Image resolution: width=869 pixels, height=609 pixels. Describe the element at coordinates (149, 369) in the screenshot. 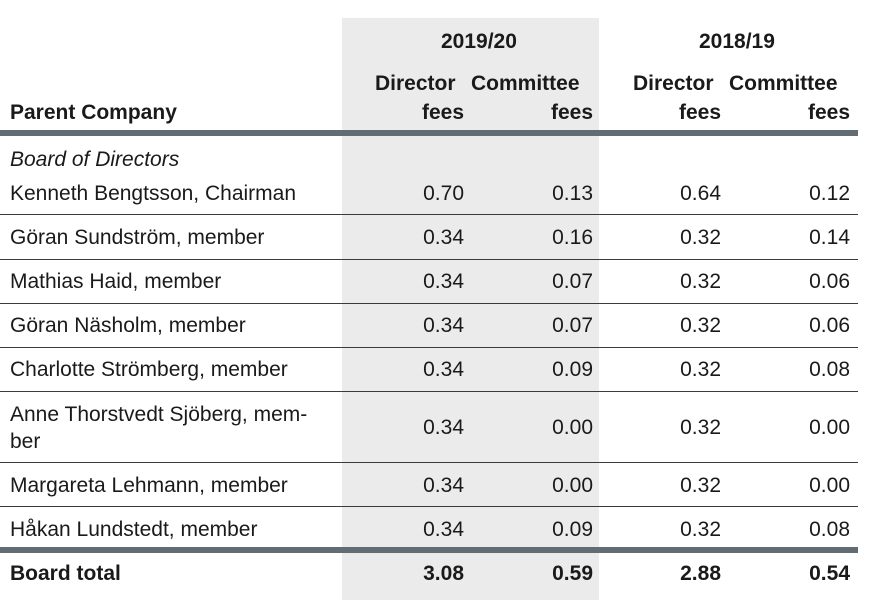

I see `director-name: Charlotte Strömberg, member` at that location.